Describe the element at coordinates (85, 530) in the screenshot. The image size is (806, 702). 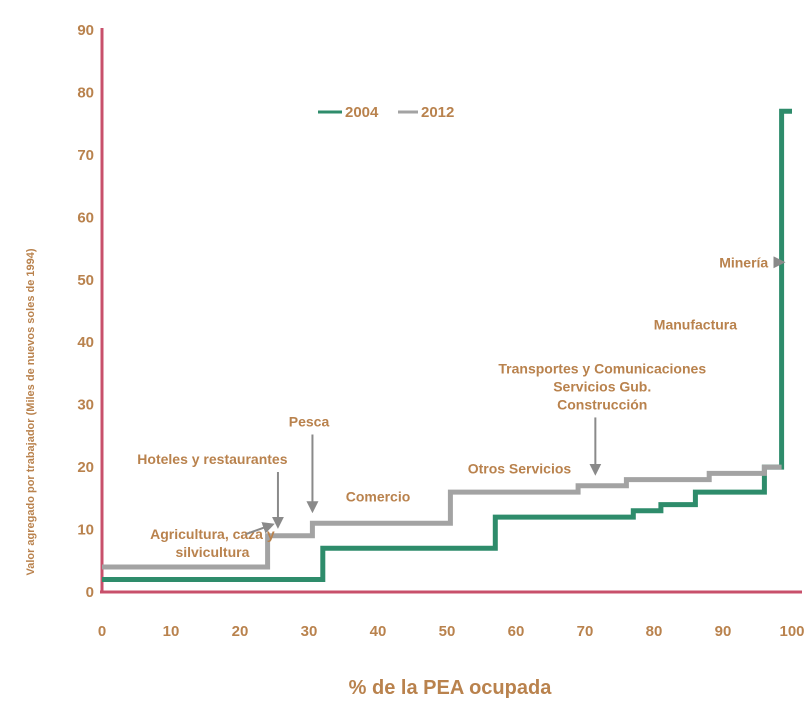
I see `y-tick-label: 10` at that location.